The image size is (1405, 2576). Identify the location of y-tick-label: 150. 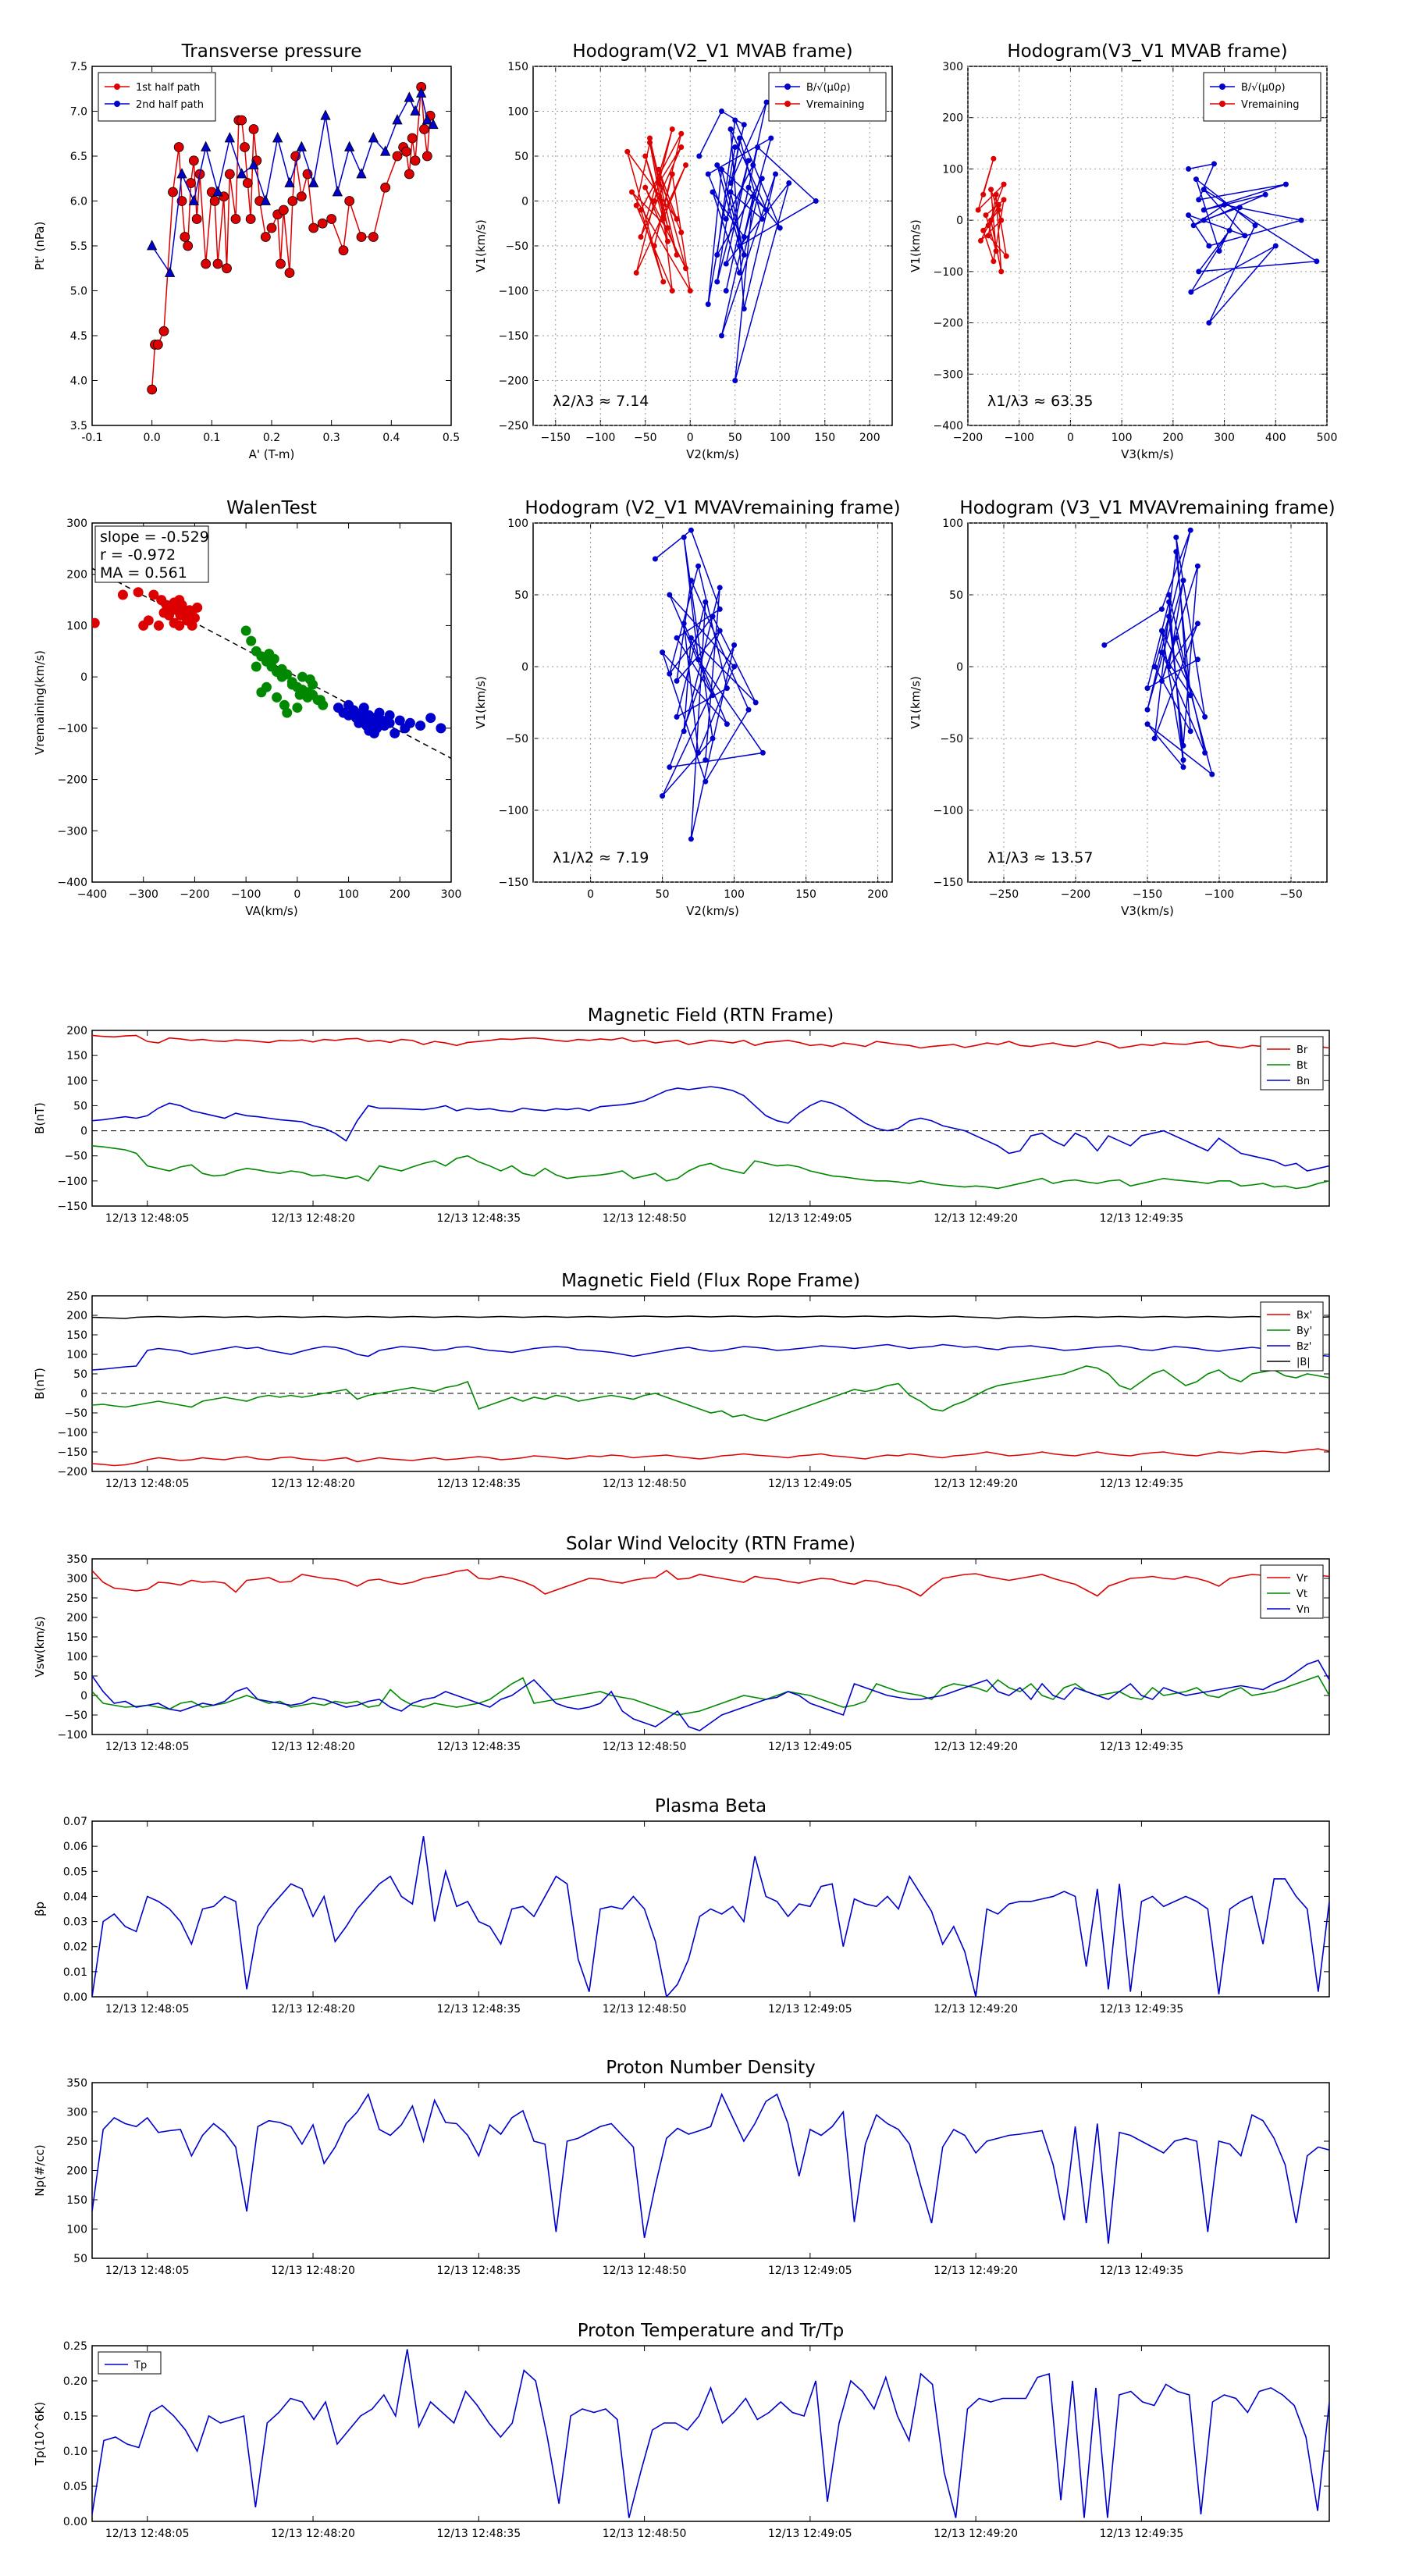
(76, 1056).